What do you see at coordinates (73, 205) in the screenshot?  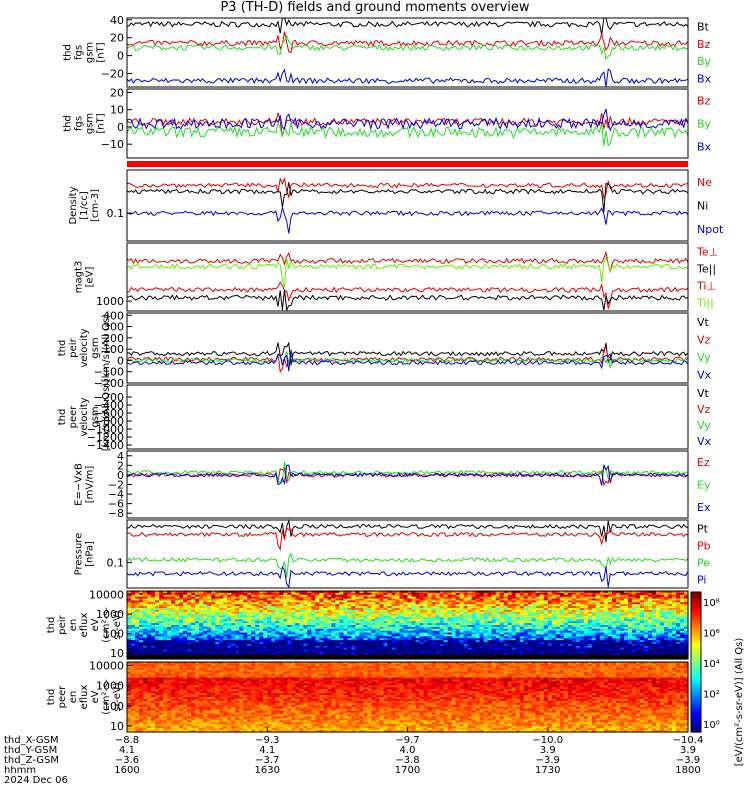 I see `ylabel-line: Density` at bounding box center [73, 205].